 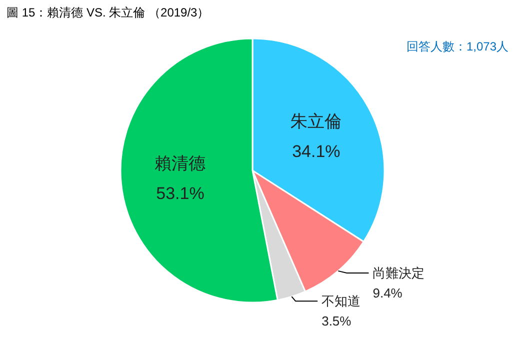 I want to click on slice-label: 不知道, so click(x=341, y=301).